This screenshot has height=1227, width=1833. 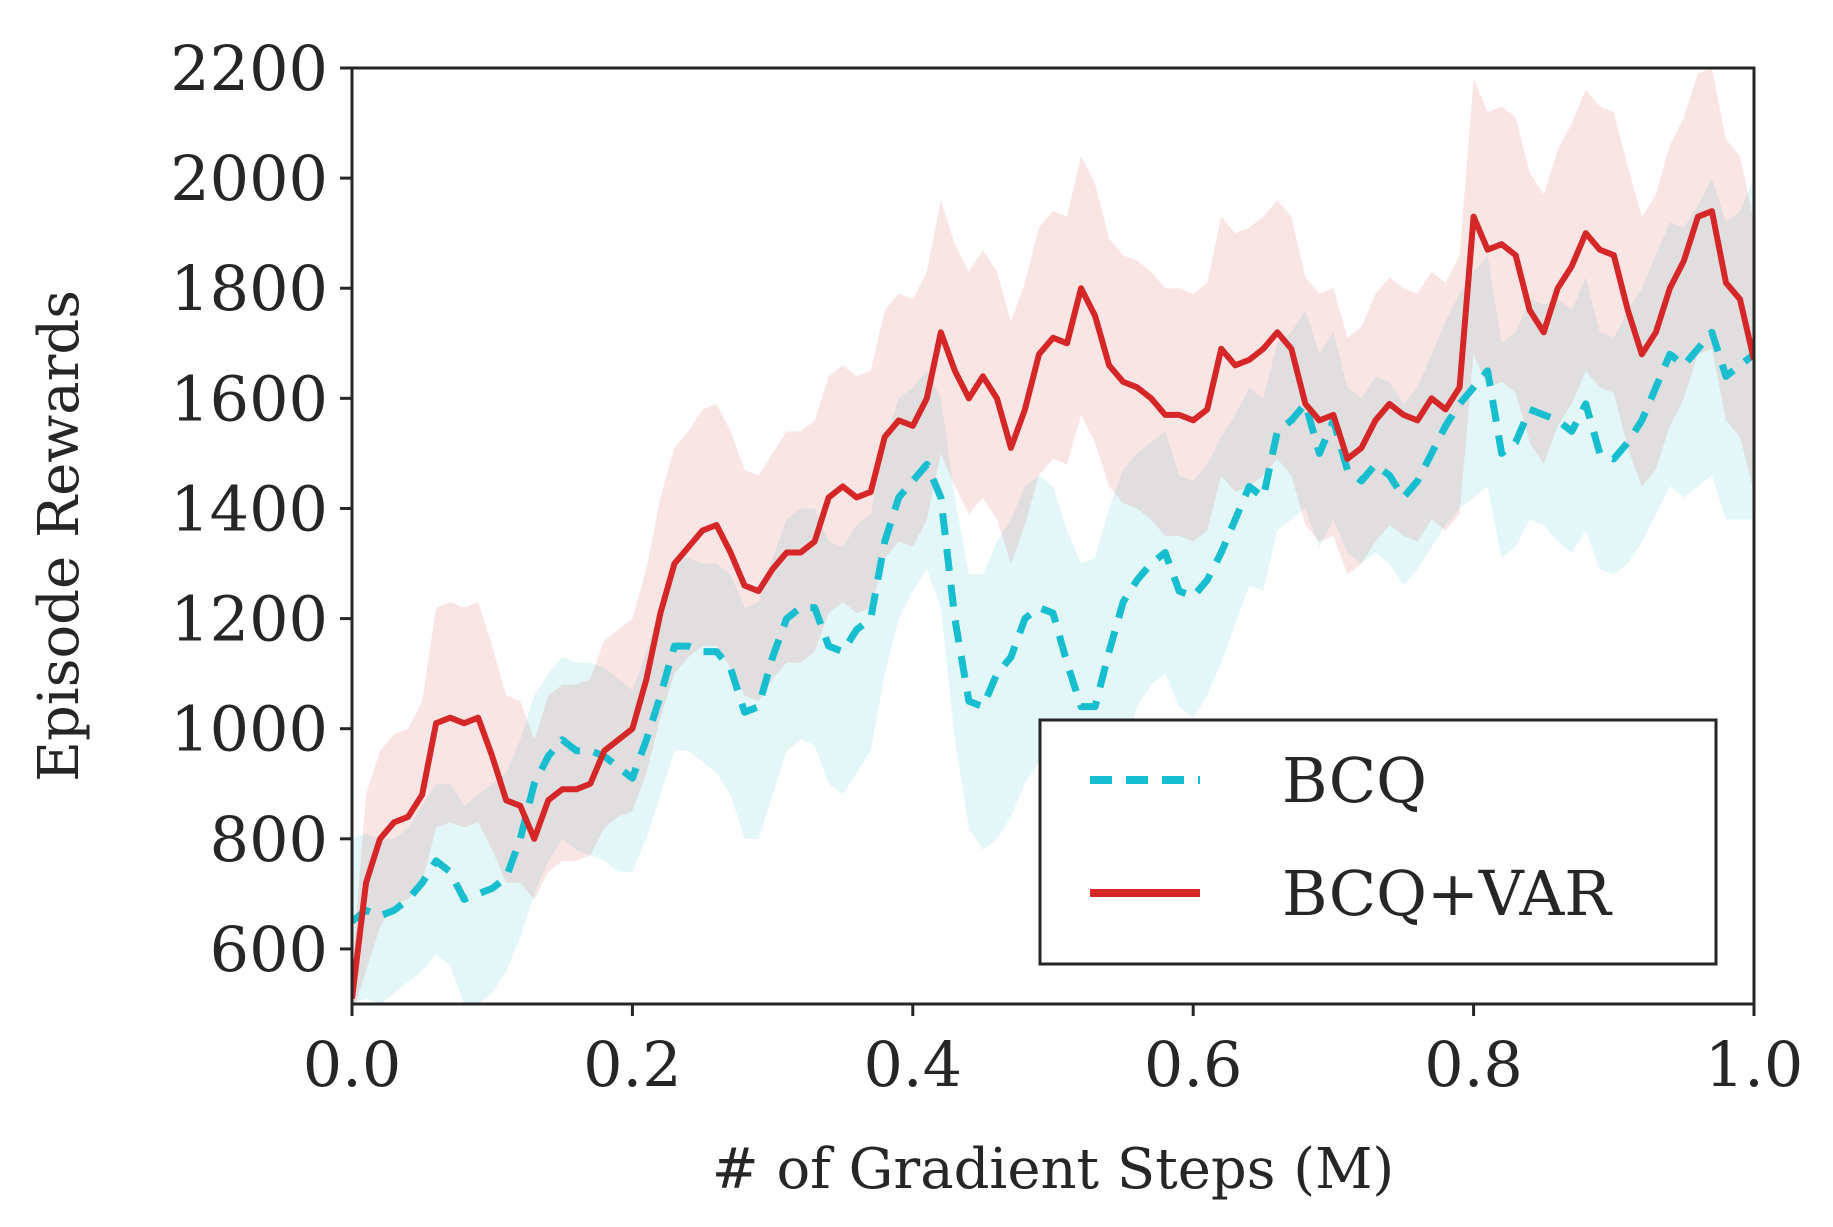 I want to click on x-tick-label: 0.4, so click(x=912, y=1064).